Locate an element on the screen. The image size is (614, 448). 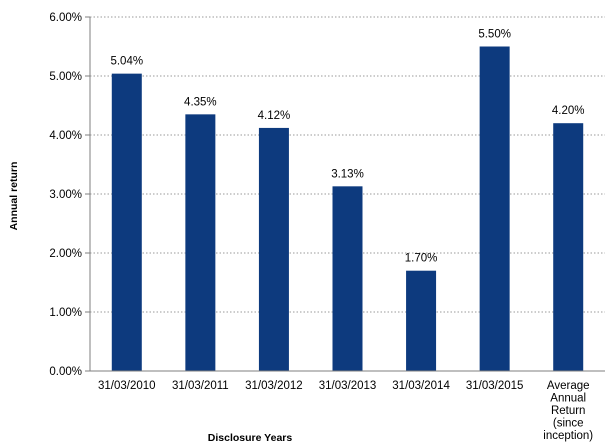
y-tick-labels: 0.00% 1.00% 2.00% 3.00% 4.00% 5.00% 6.00% is located at coordinates (65, 195).